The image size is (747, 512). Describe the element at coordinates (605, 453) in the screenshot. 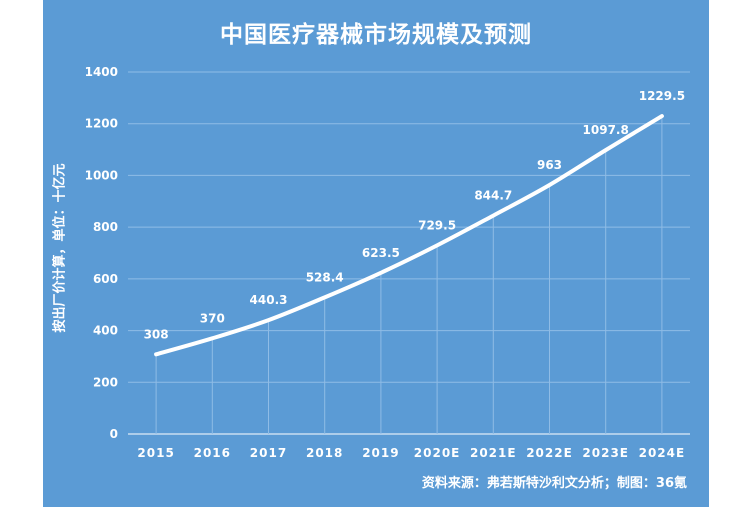

I see `x-tick-label: 2023E` at that location.